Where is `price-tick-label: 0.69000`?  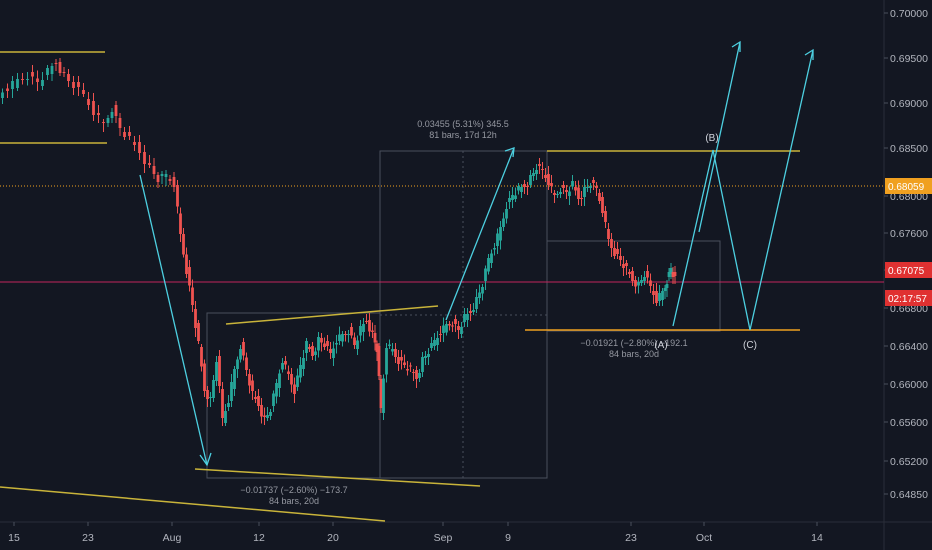 price-tick-label: 0.69000 is located at coordinates (909, 104).